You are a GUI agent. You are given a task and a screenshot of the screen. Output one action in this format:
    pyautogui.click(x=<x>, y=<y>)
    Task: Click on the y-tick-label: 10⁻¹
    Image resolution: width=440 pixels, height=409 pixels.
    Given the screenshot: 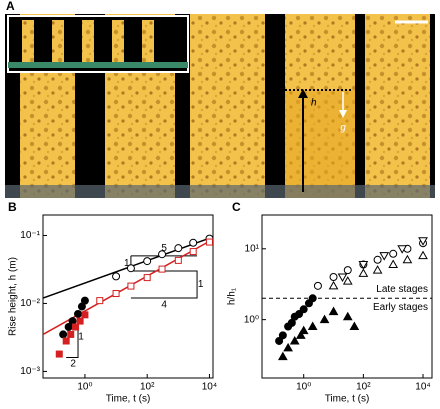 What is the action you would take?
    pyautogui.click(x=30, y=235)
    